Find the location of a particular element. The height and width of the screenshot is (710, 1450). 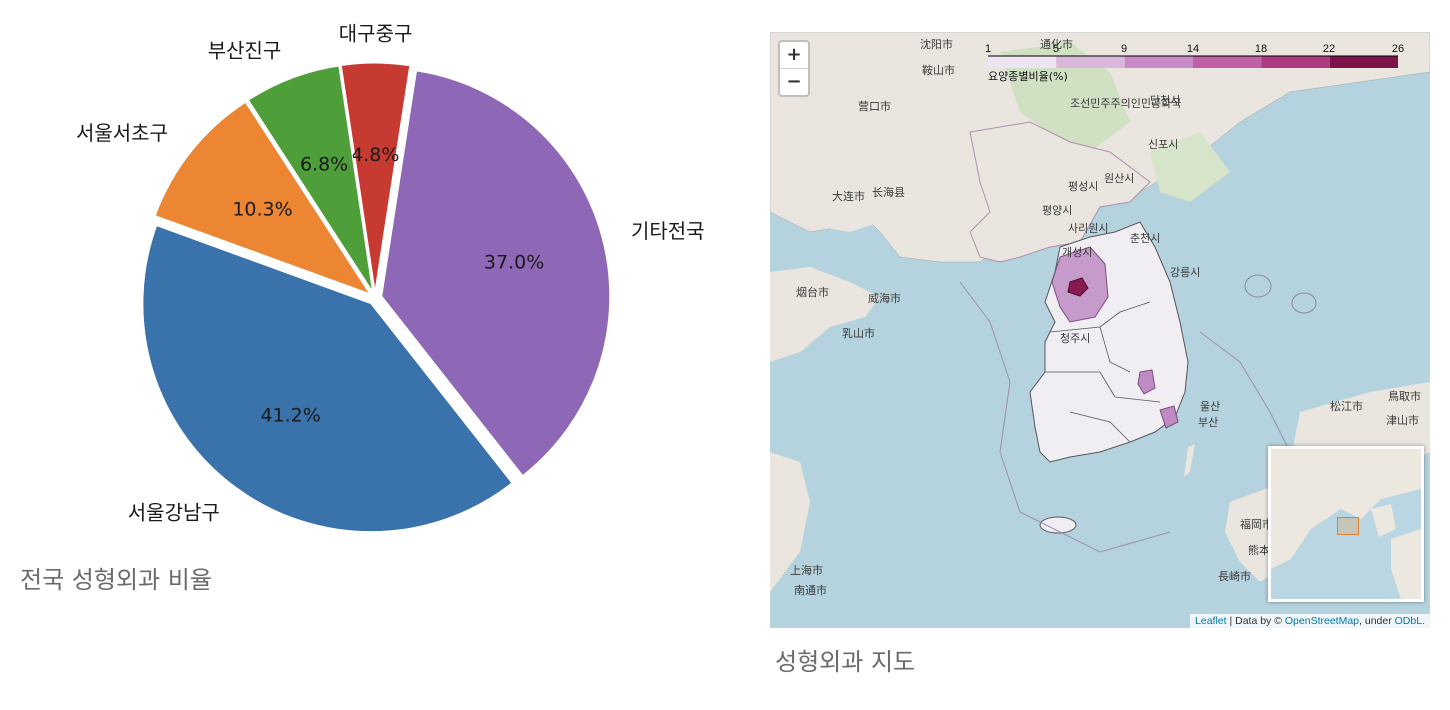

zoom-control: + − is located at coordinates (794, 68).